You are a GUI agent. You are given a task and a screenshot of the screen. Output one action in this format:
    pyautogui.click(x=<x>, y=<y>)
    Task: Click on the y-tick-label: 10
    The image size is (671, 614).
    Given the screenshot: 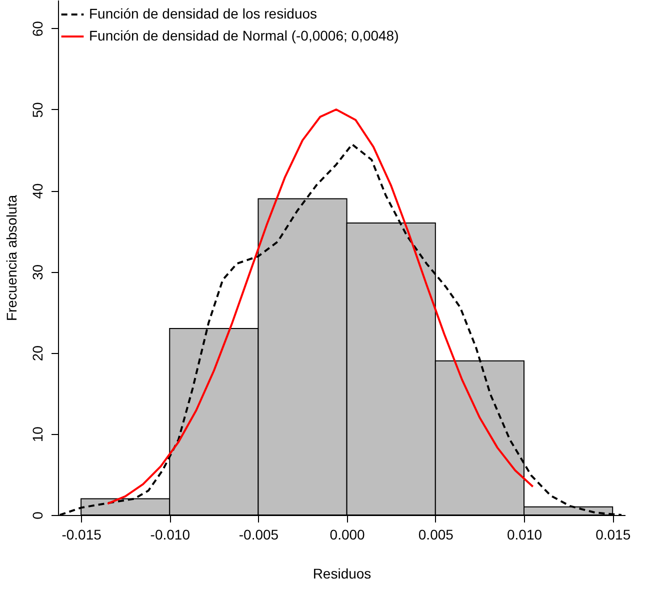 What is the action you would take?
    pyautogui.click(x=38, y=434)
    